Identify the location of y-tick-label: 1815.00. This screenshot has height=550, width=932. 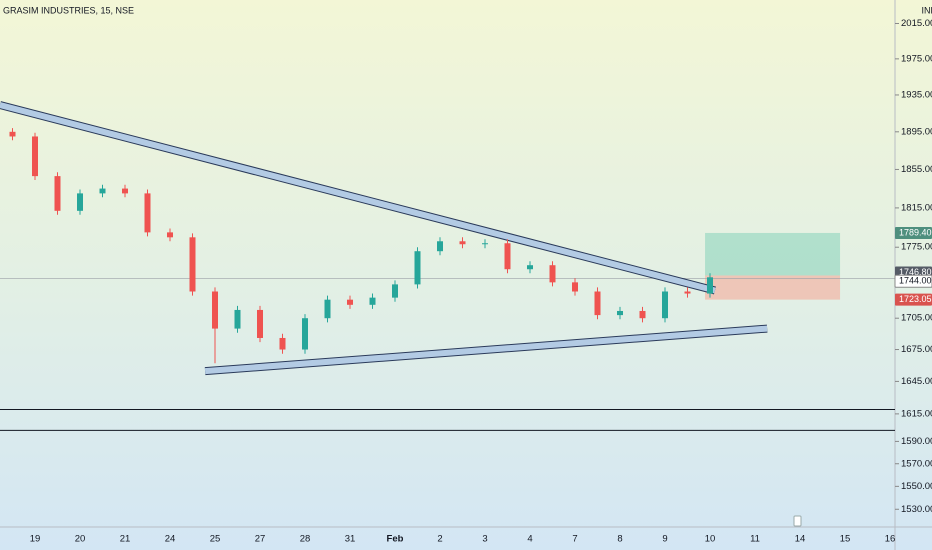
(916, 207).